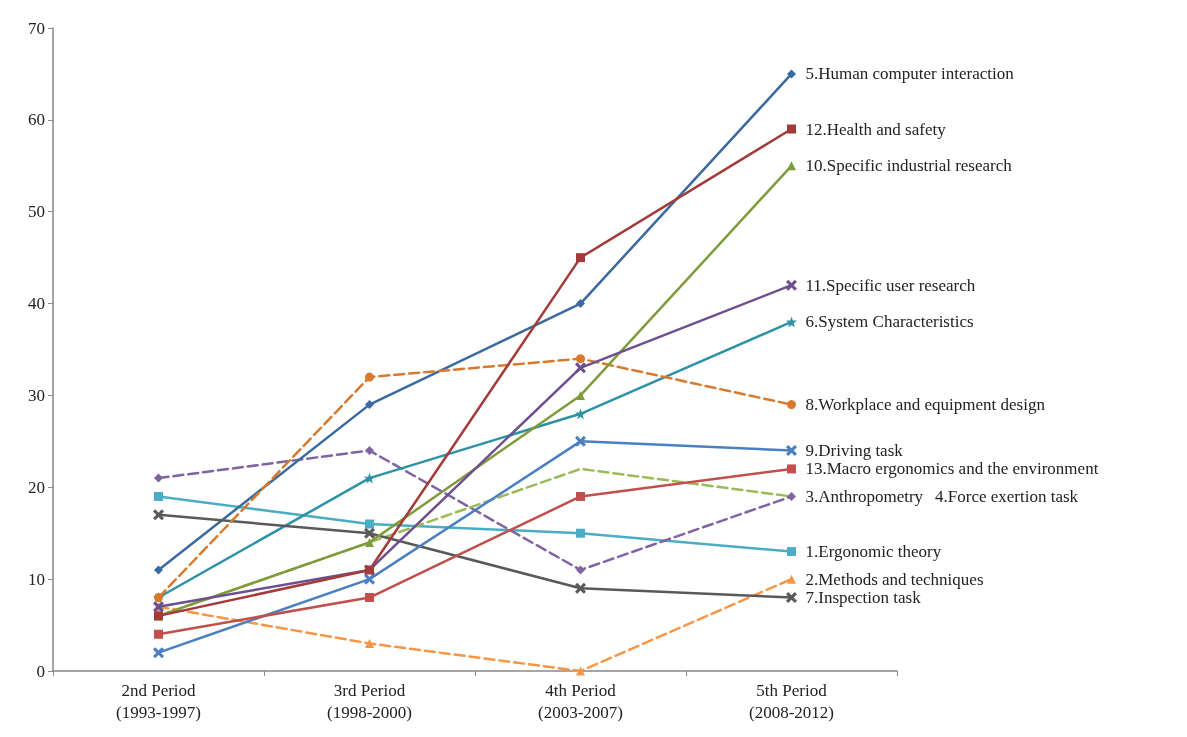 The width and height of the screenshot is (1187, 737). I want to click on series-label: 9.Driving task, so click(854, 451).